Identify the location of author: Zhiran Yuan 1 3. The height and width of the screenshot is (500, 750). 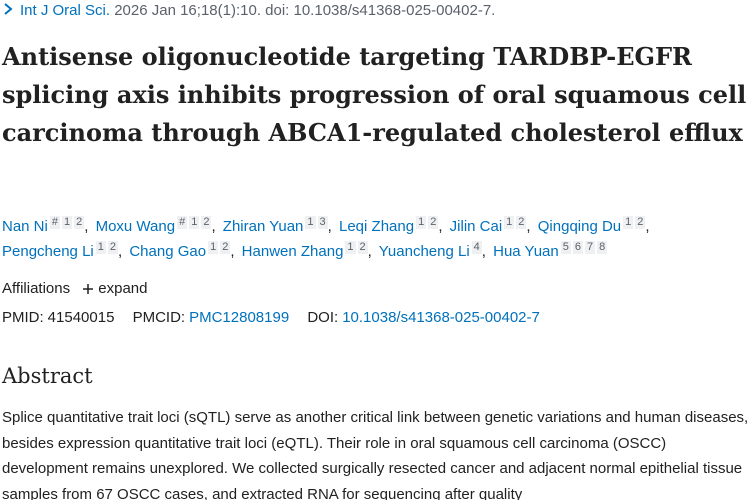
(278, 225).